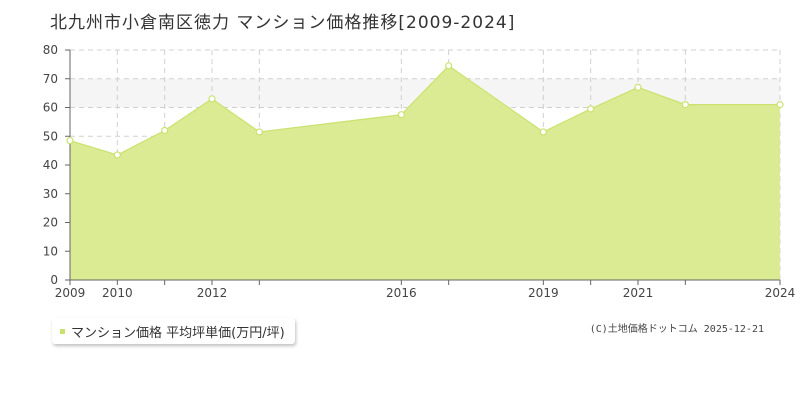 The image size is (800, 400). What do you see at coordinates (62, 331) in the screenshot?
I see `legend-swatch-icon` at bounding box center [62, 331].